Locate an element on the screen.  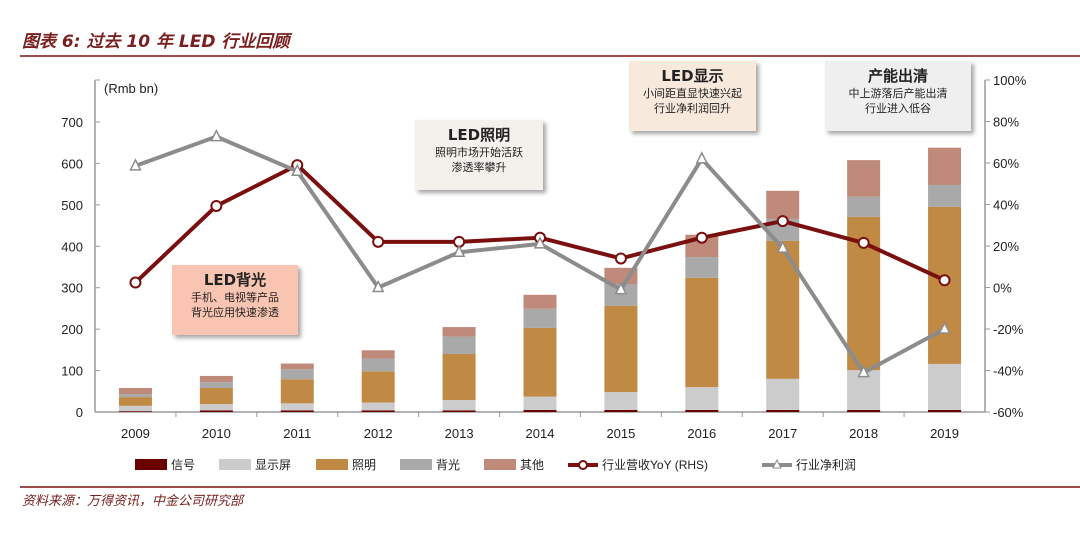
x-tick-label: 2015 is located at coordinates (620, 433).